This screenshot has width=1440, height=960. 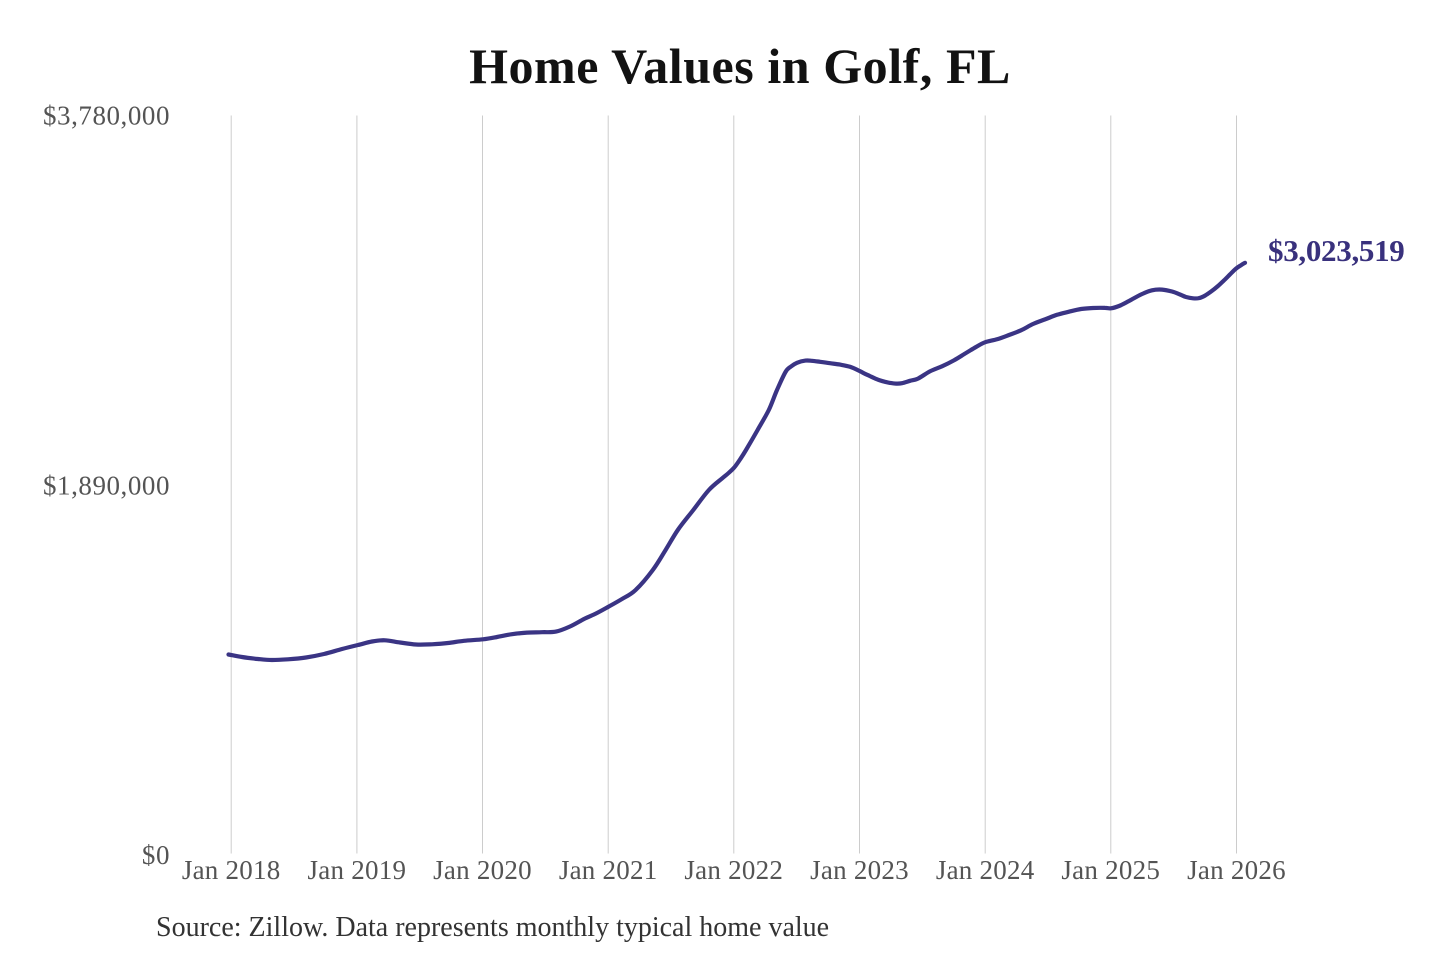 I want to click on svg-text: Jan 2021, so click(x=608, y=870).